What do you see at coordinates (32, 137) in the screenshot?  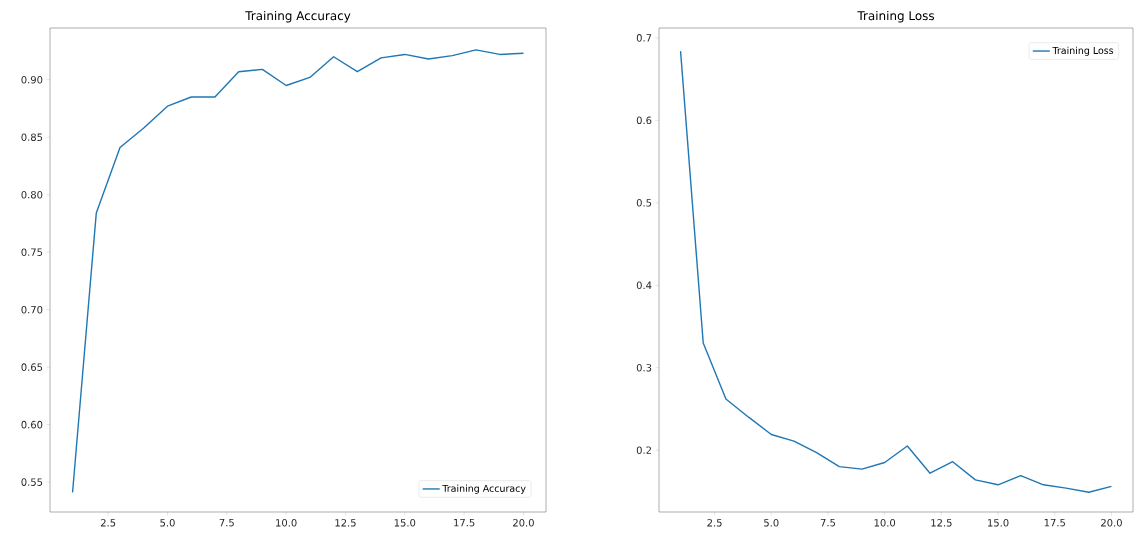 I see `y-tick-label: 0.85` at bounding box center [32, 137].